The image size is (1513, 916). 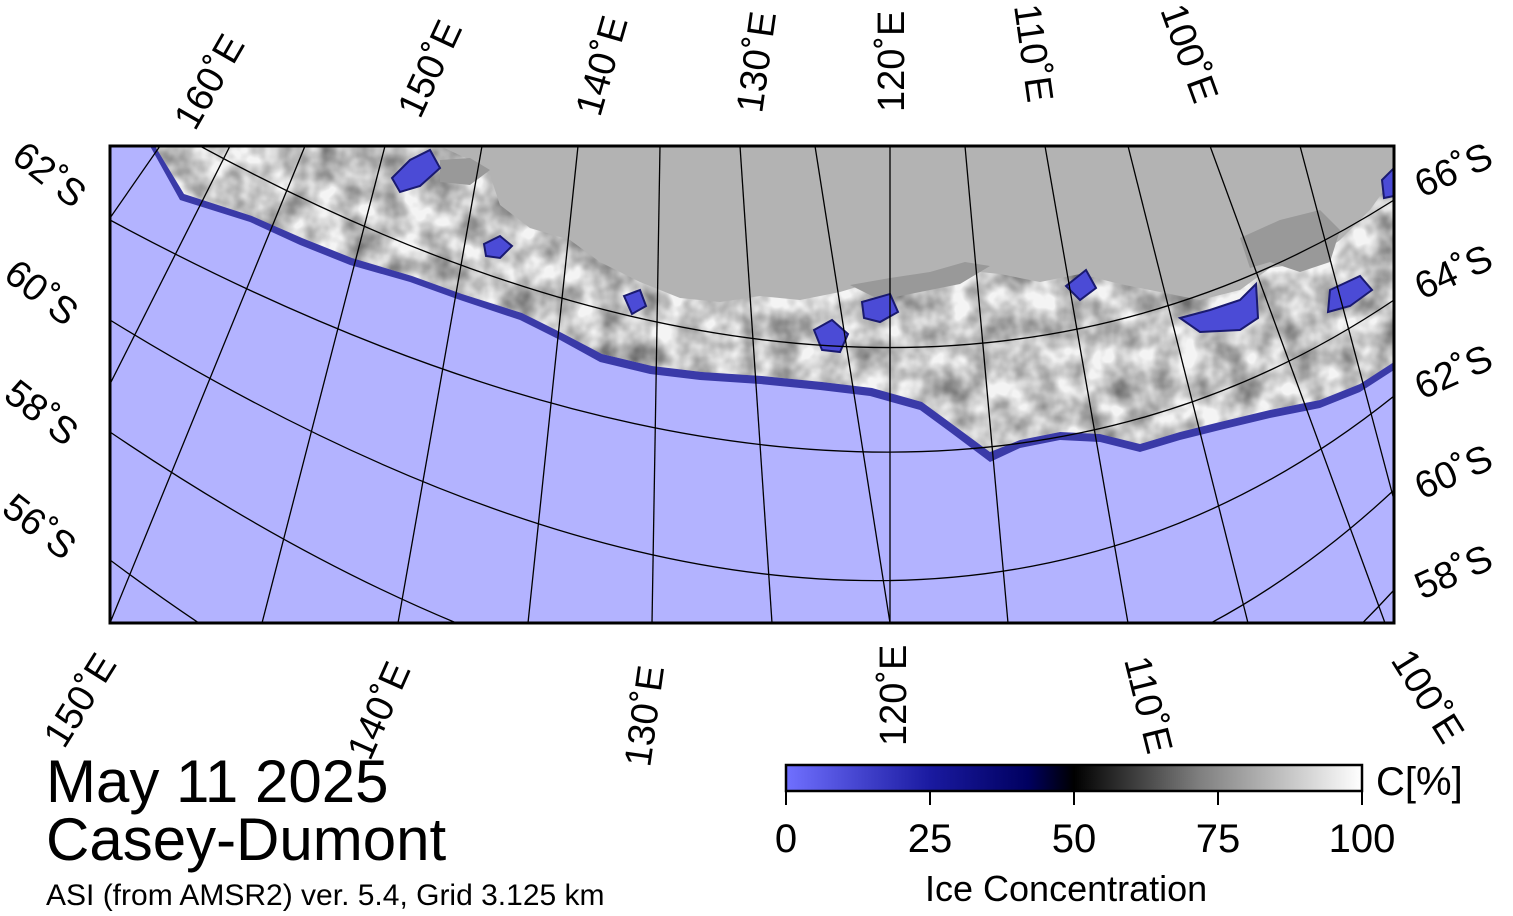 What do you see at coordinates (1074, 839) in the screenshot?
I see `colorbar-tick: 50` at bounding box center [1074, 839].